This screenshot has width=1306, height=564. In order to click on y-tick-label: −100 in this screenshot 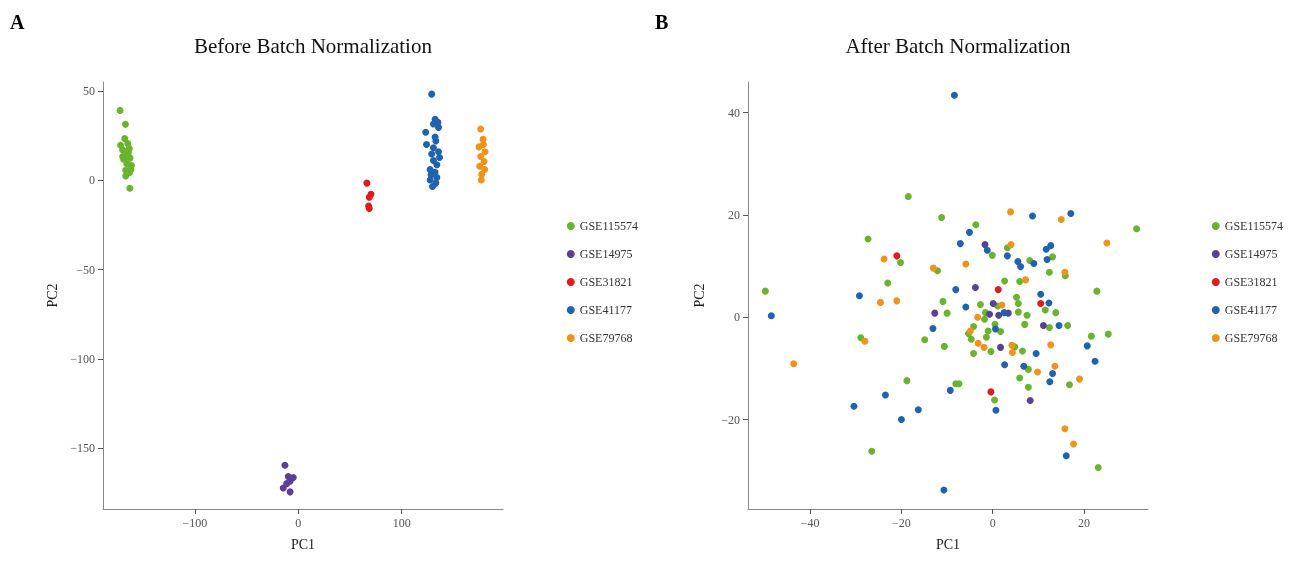, I will do `click(82, 358)`.